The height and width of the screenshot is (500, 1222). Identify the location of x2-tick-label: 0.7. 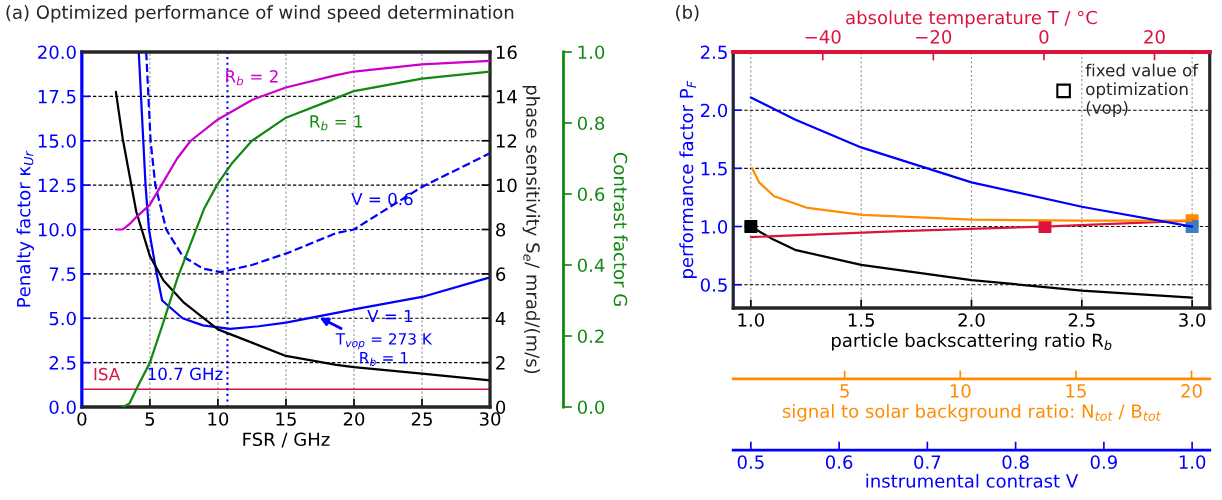
(927, 462).